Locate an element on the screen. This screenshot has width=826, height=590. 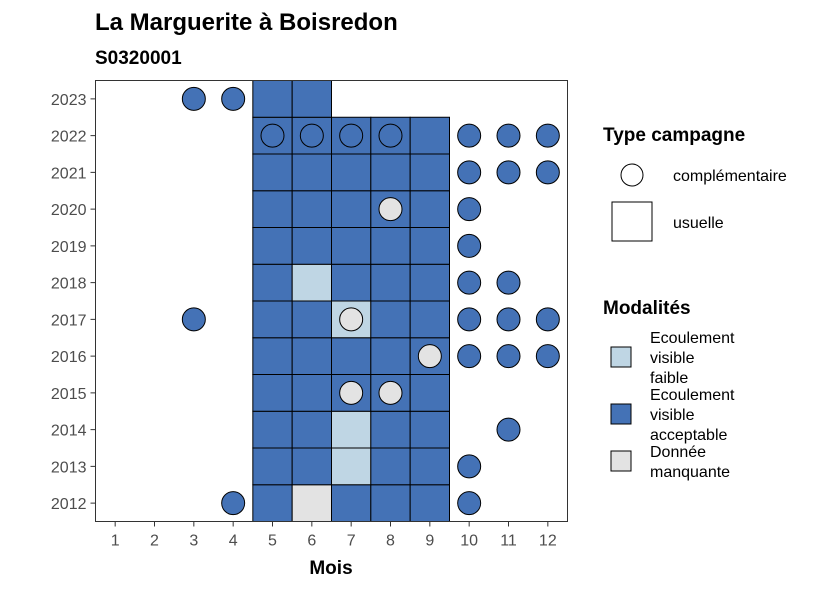
x-tick-label-10: 10 is located at coordinates (469, 541).